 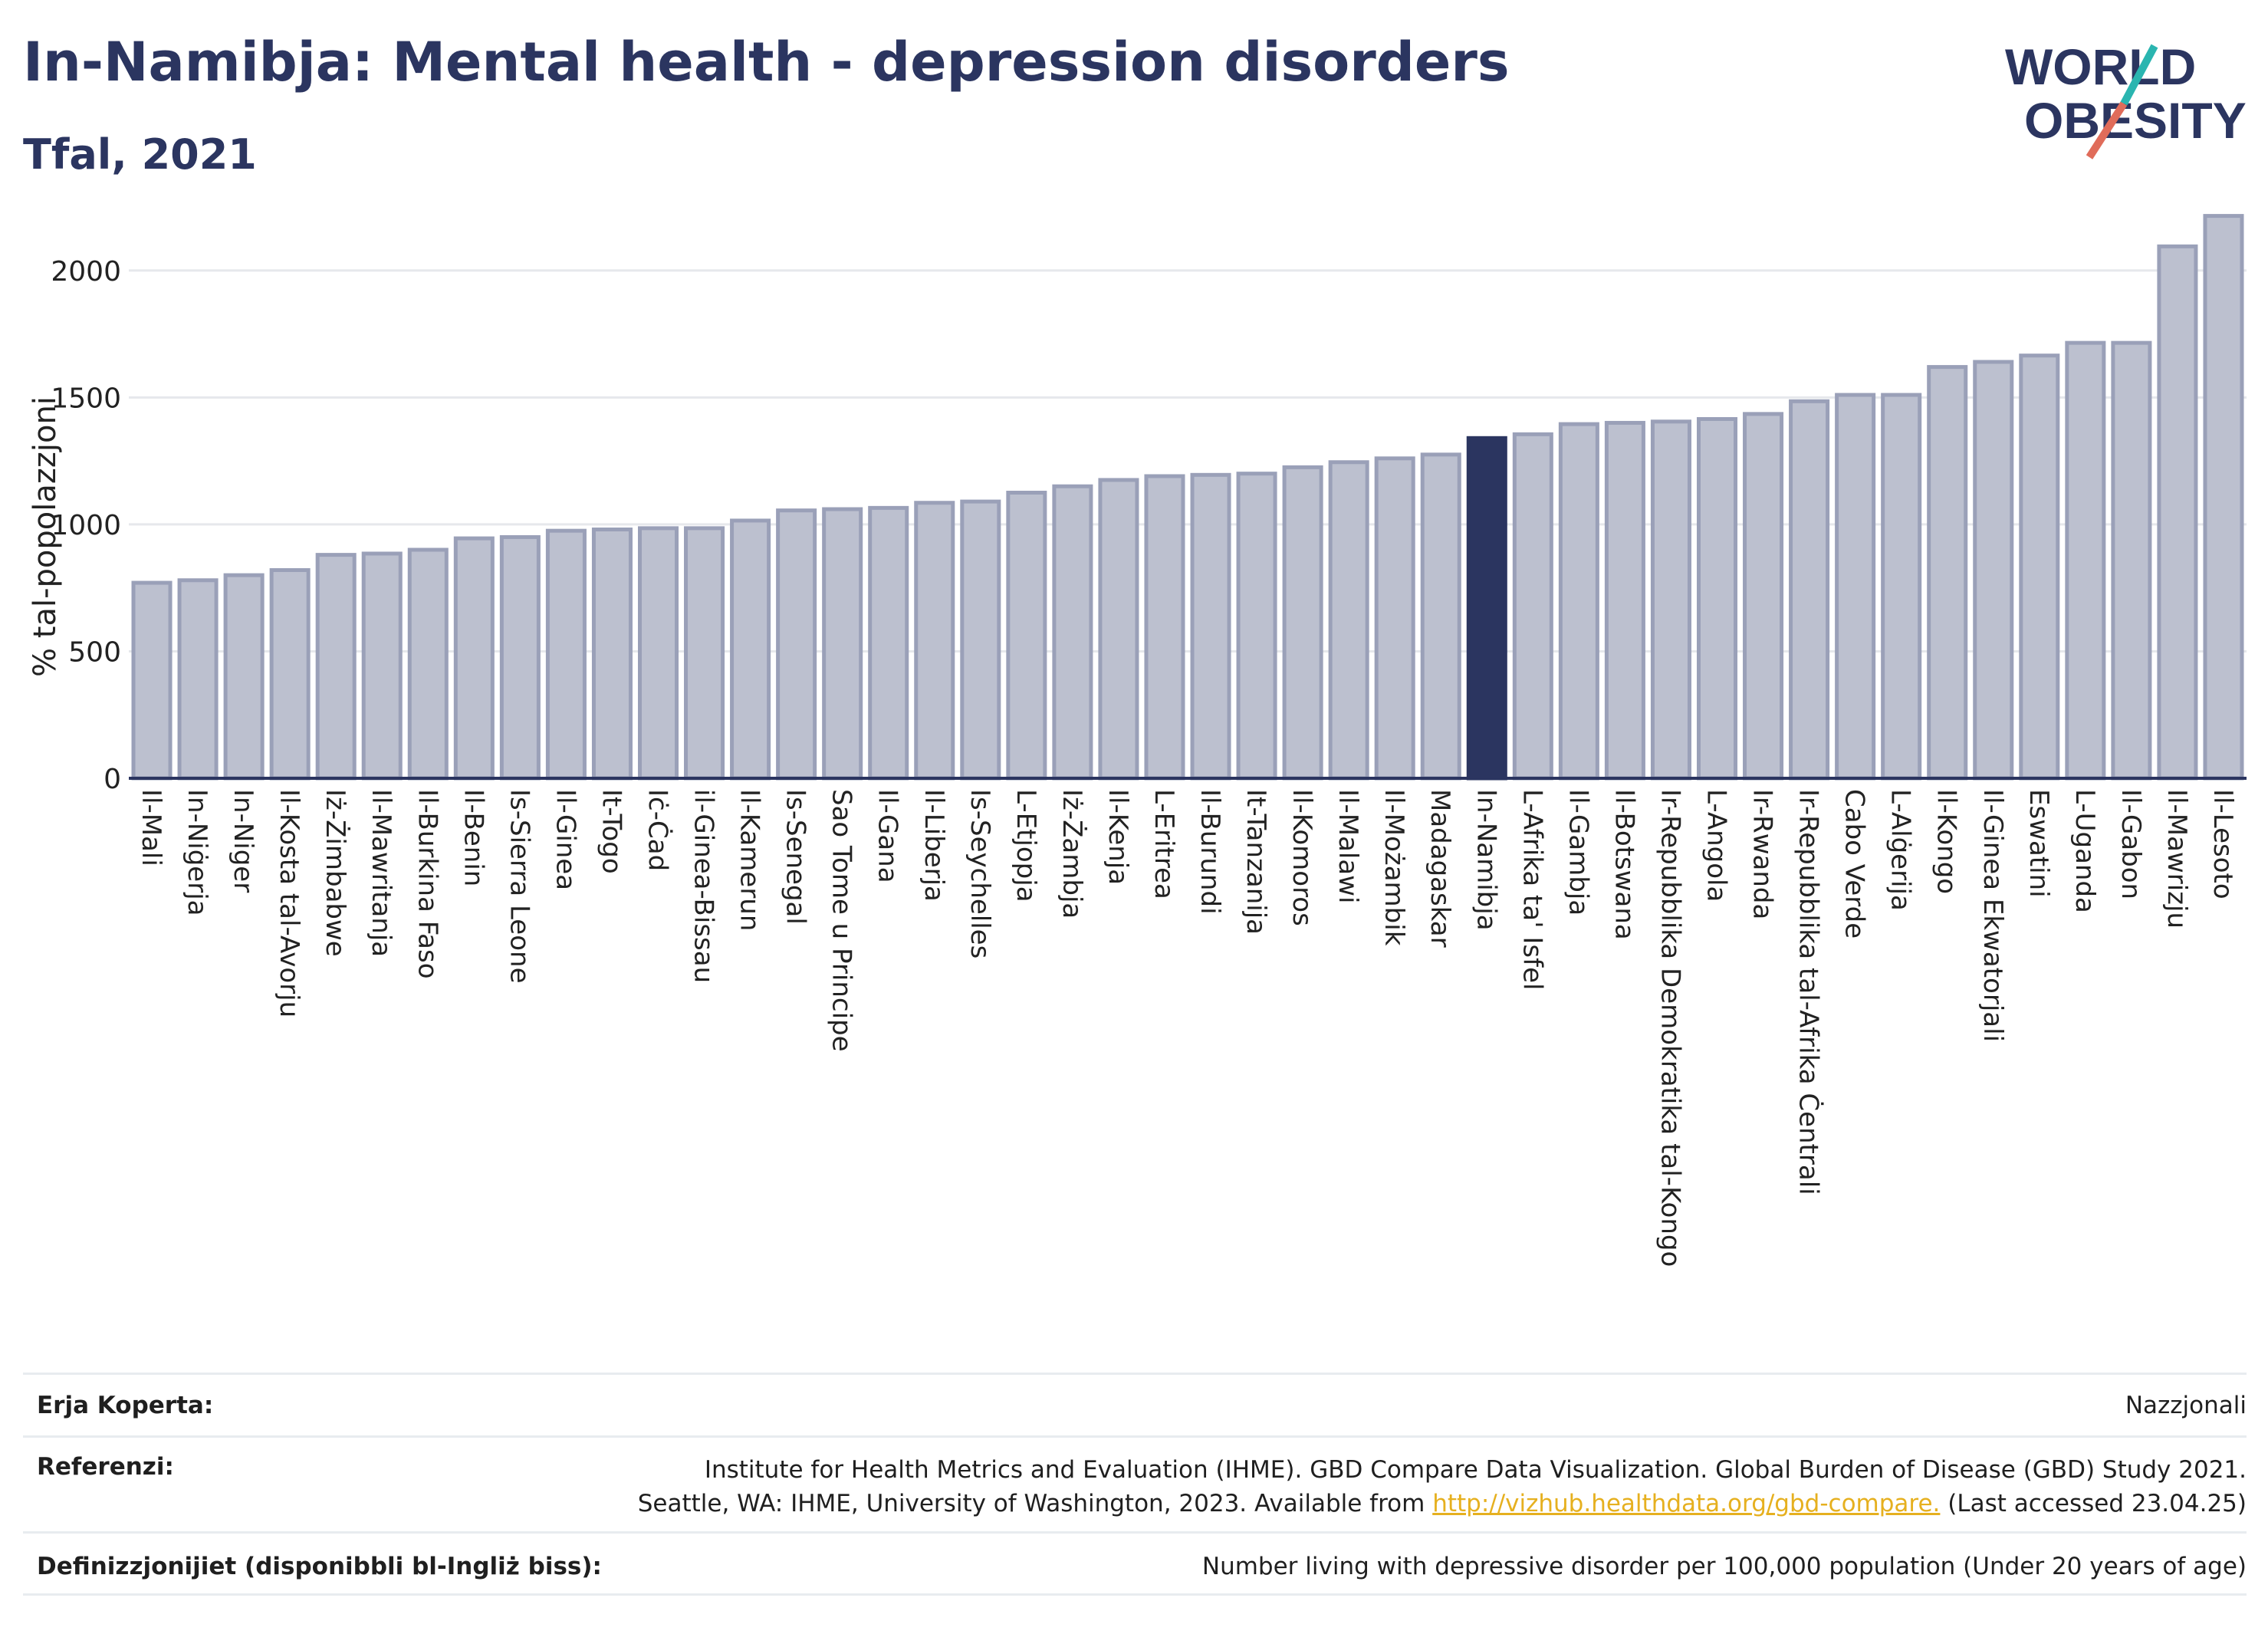 What do you see at coordinates (1072, 854) in the screenshot?
I see `x-tick-label: Iż-Żambja` at bounding box center [1072, 854].